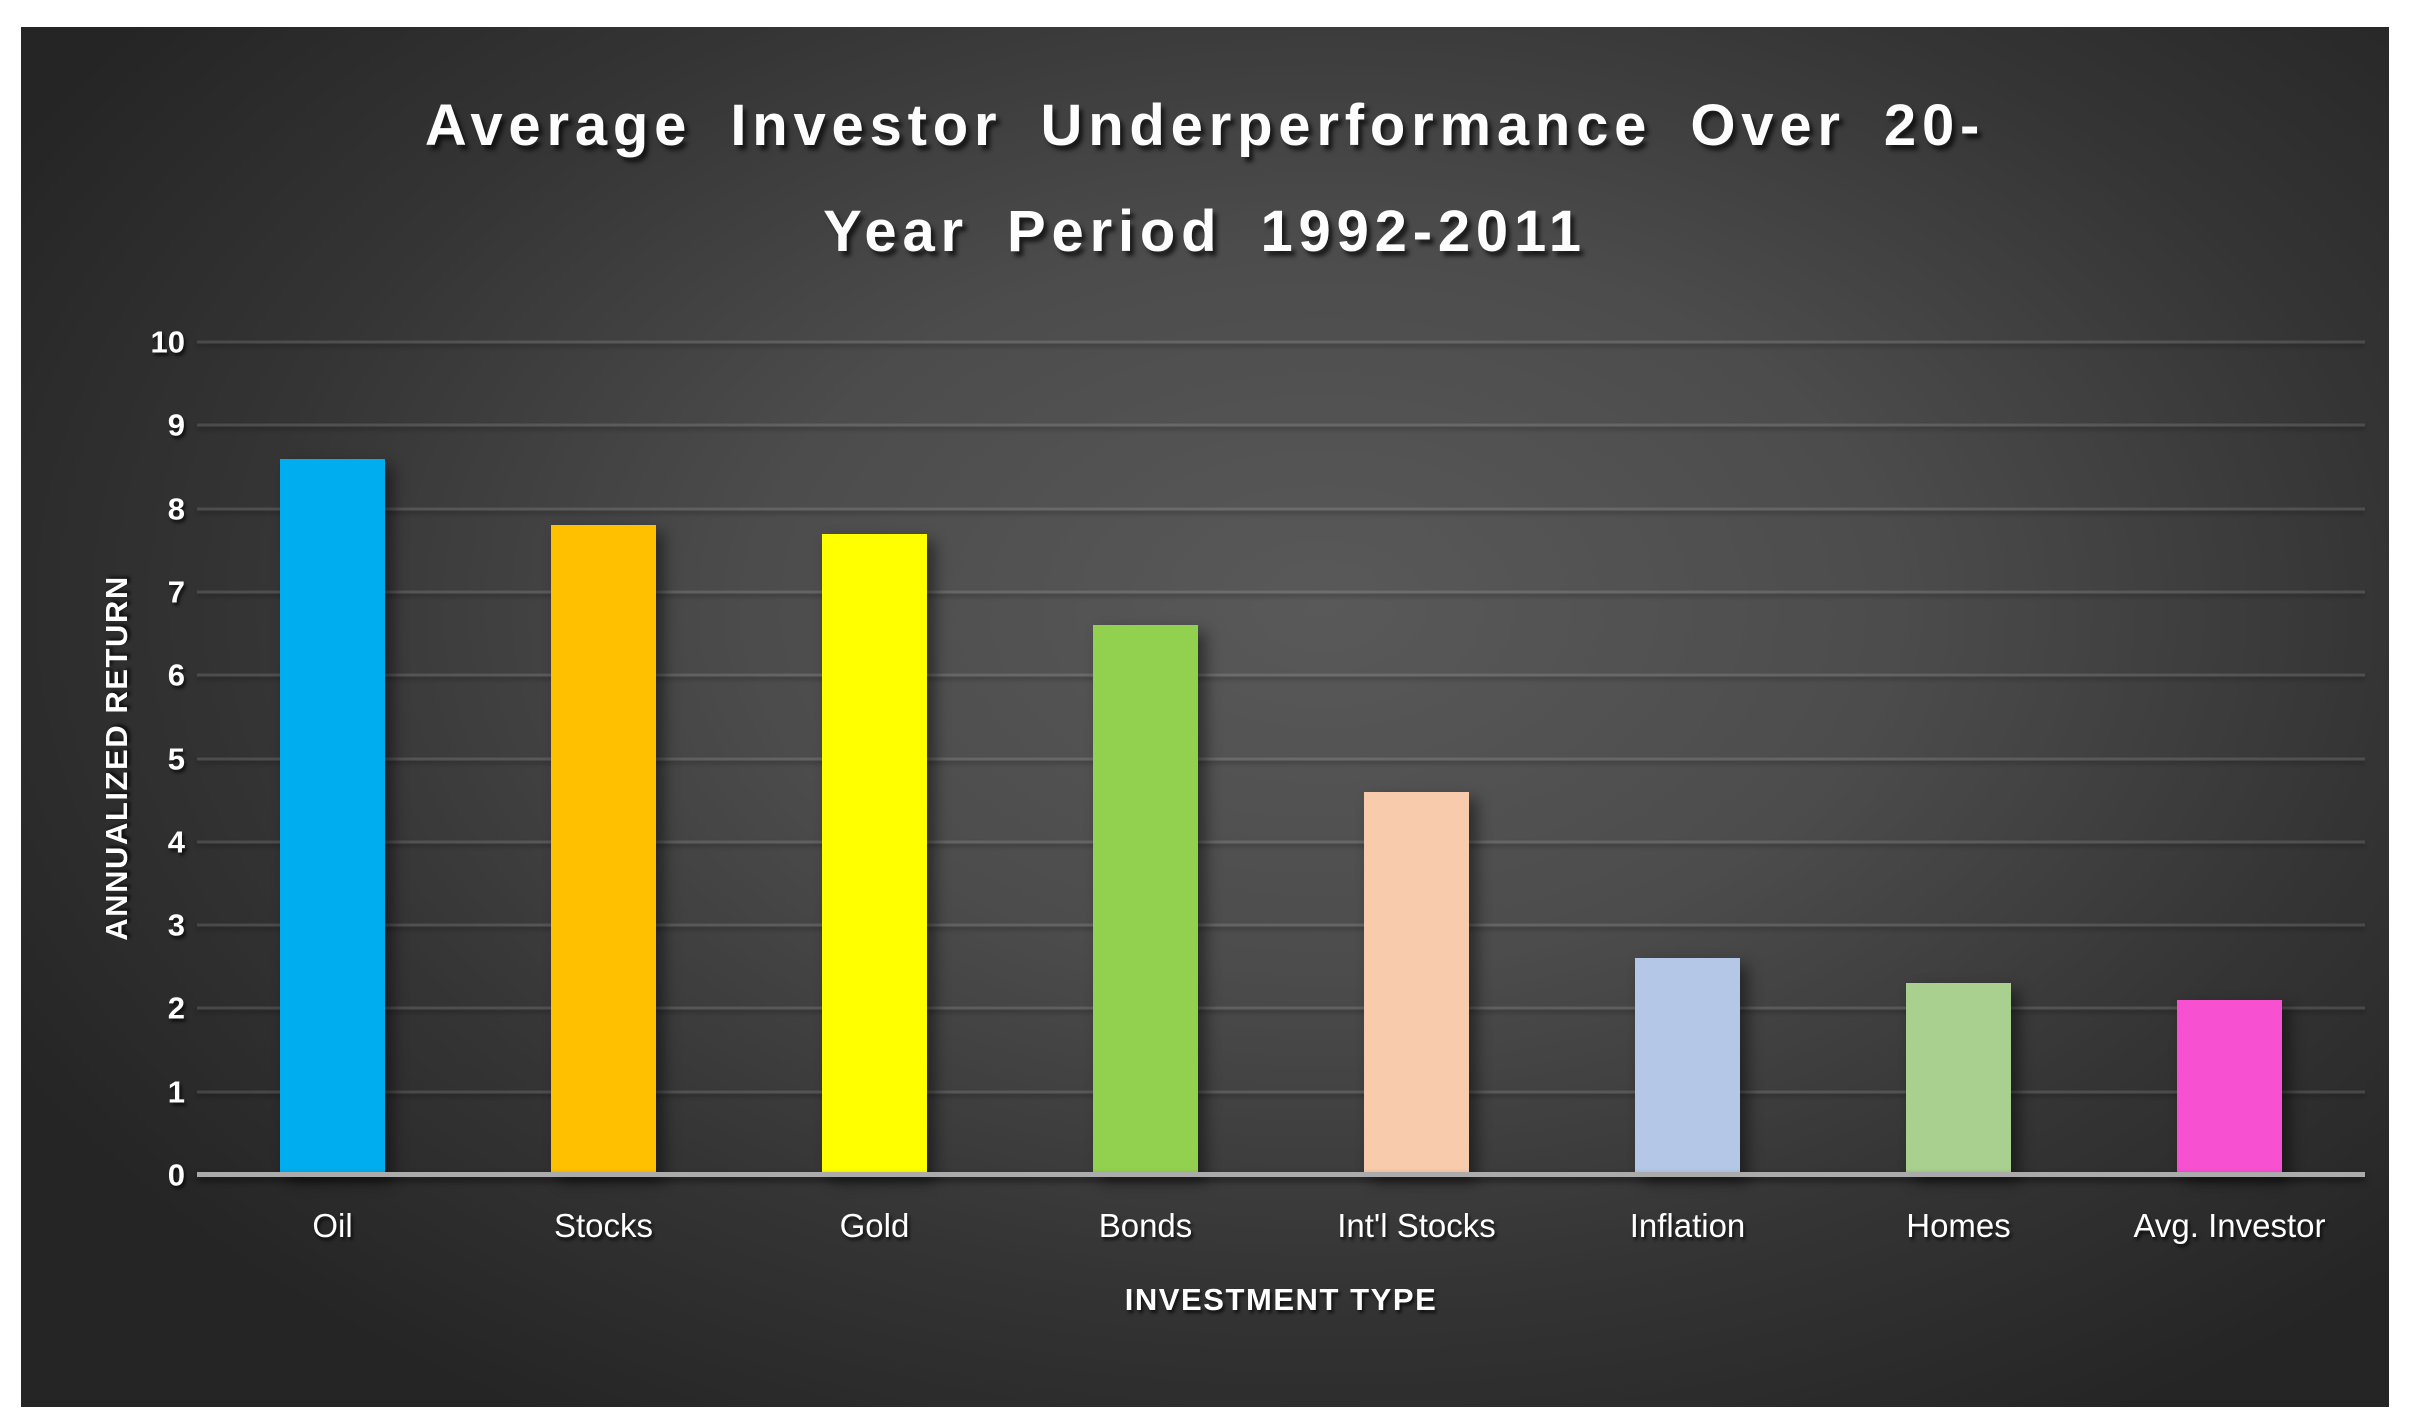  I want to click on y-tick-label: 9, so click(176, 425).